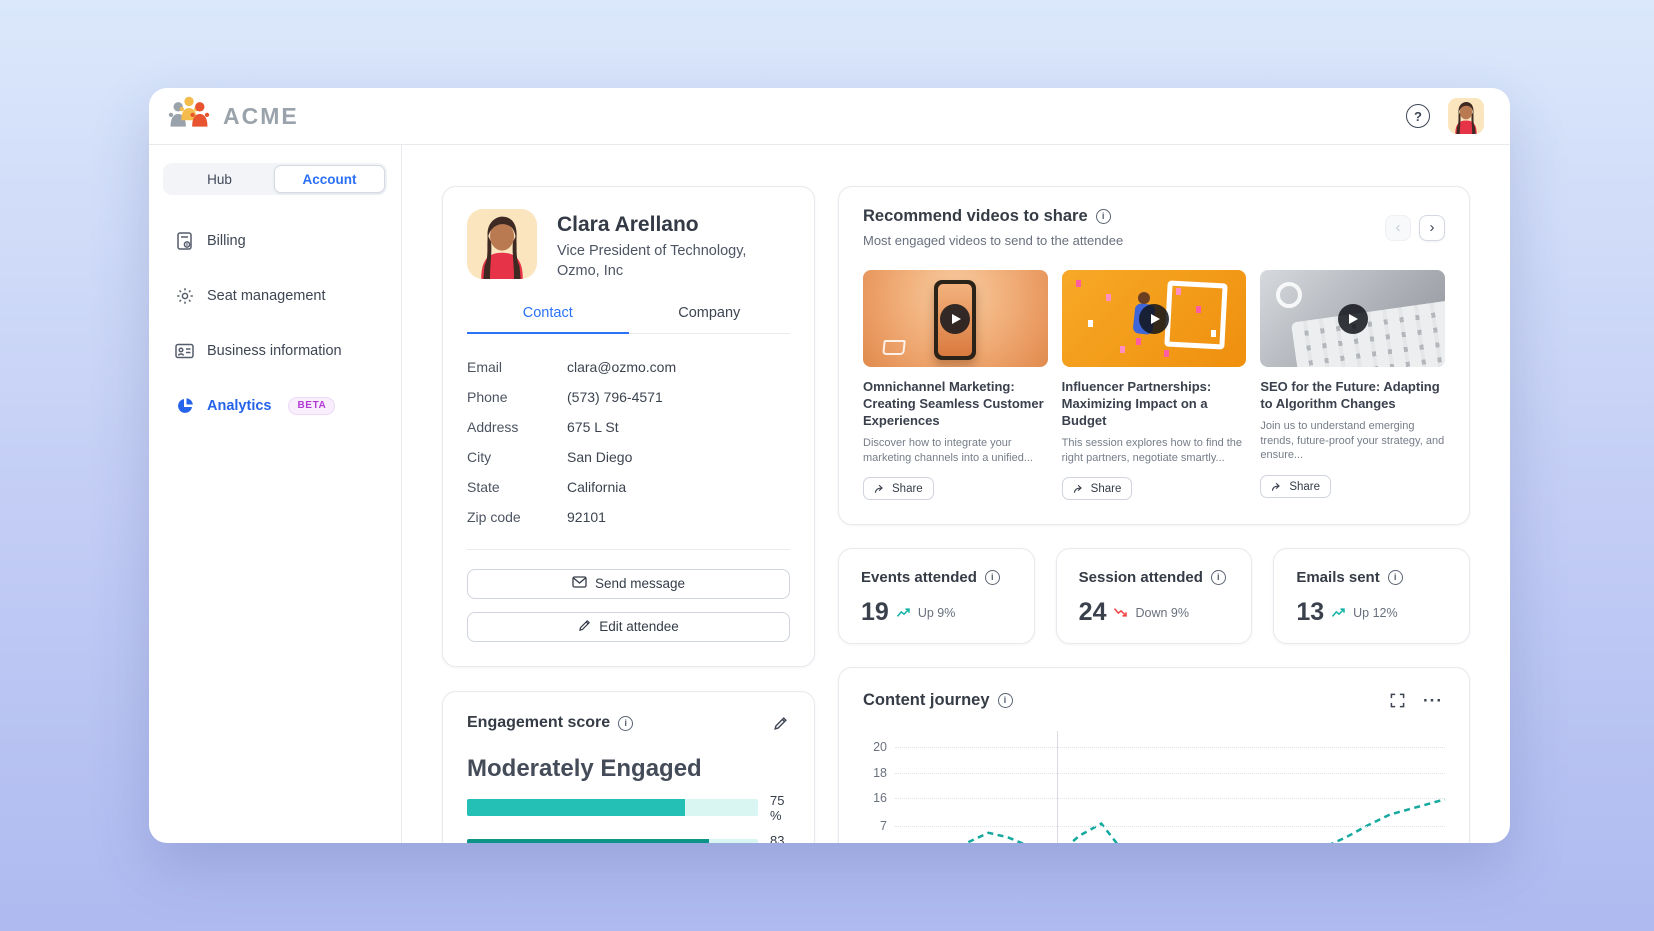  Describe the element at coordinates (1078, 283) in the screenshot. I see `confetti-graphic` at that location.